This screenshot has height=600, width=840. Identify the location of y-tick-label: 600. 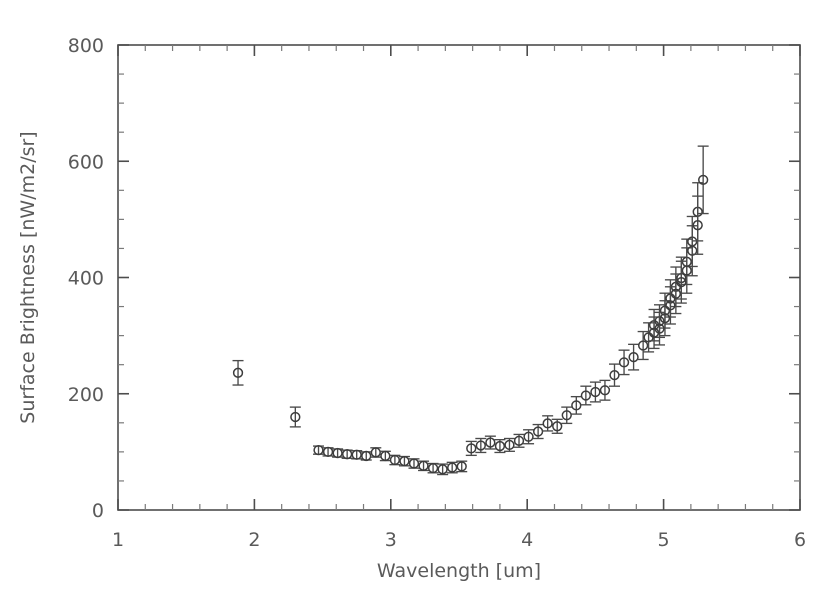
(86, 162).